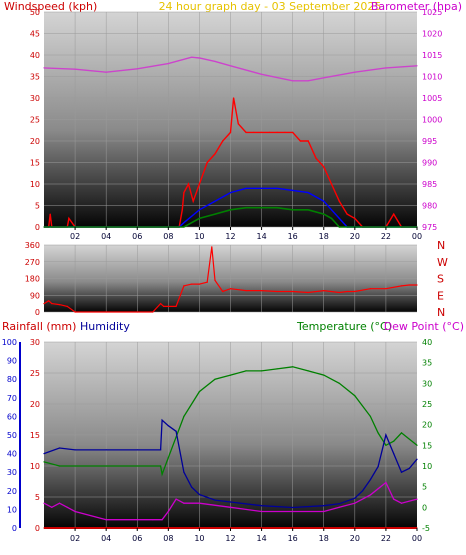  I want to click on y-tick-label: 40, so click(35, 55).